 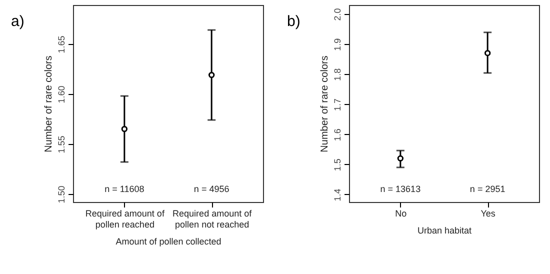 What do you see at coordinates (212, 219) in the screenshot?
I see `x-tick-label: Required amount of pollen not reached` at bounding box center [212, 219].